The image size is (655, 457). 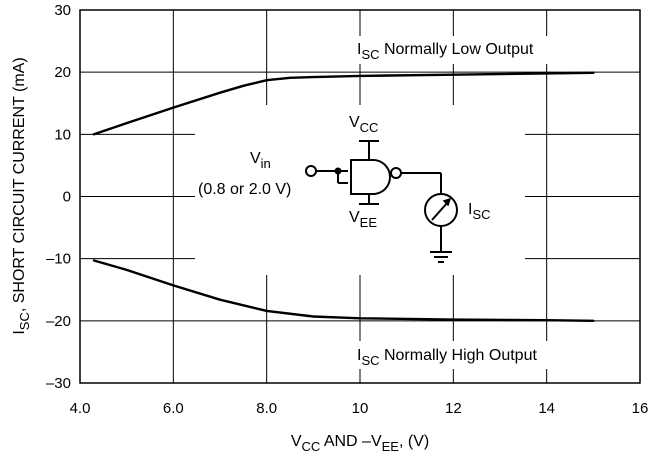 What do you see at coordinates (244, 189) in the screenshot?
I see `vin-range-label: (0.8 or 2.0 V)` at bounding box center [244, 189].